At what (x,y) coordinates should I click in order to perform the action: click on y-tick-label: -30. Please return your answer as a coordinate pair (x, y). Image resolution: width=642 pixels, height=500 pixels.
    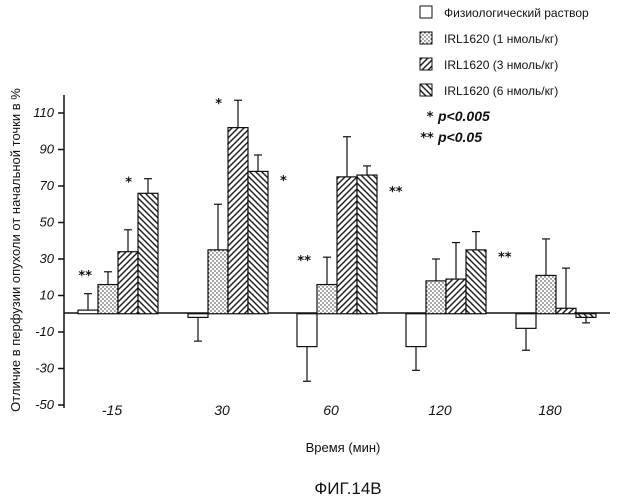
    Looking at the image, I should click on (45, 368).